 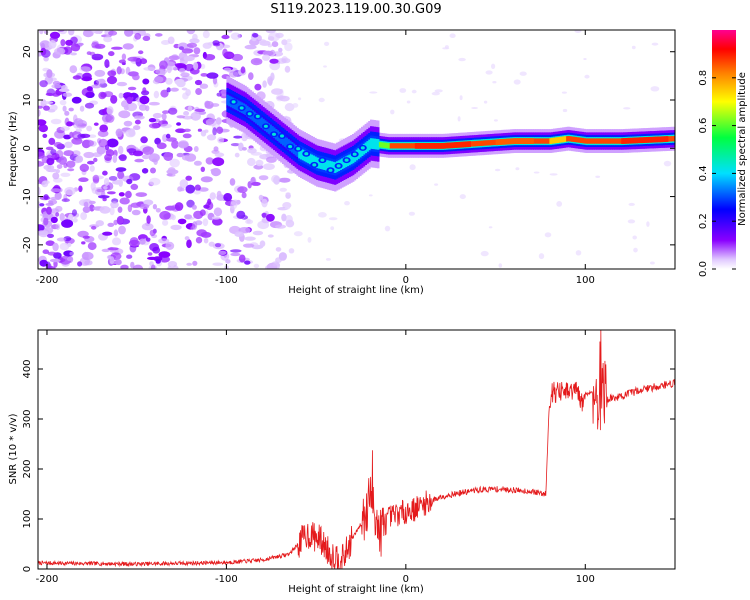 What do you see at coordinates (47, 579) in the screenshot?
I see `x-tick-label: -200` at bounding box center [47, 579].